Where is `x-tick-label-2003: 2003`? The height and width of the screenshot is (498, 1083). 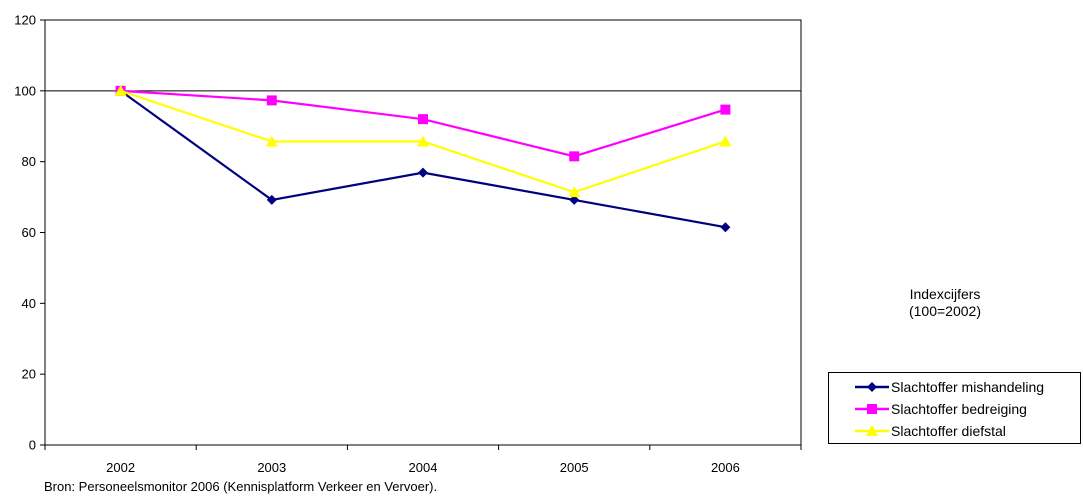
x-tick-label-2003: 2003 is located at coordinates (271, 467).